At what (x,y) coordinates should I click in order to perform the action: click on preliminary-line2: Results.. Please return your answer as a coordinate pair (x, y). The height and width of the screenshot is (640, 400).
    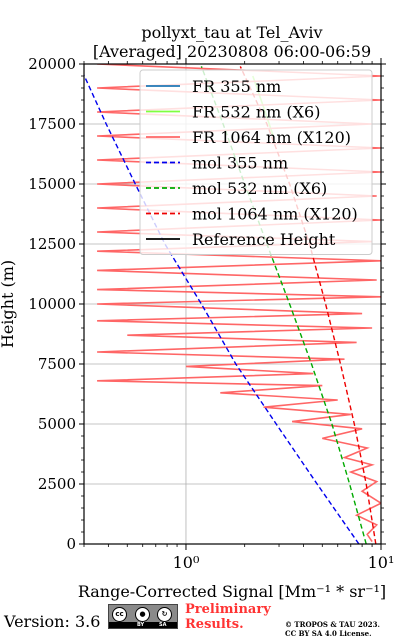
    Looking at the image, I should click on (214, 624).